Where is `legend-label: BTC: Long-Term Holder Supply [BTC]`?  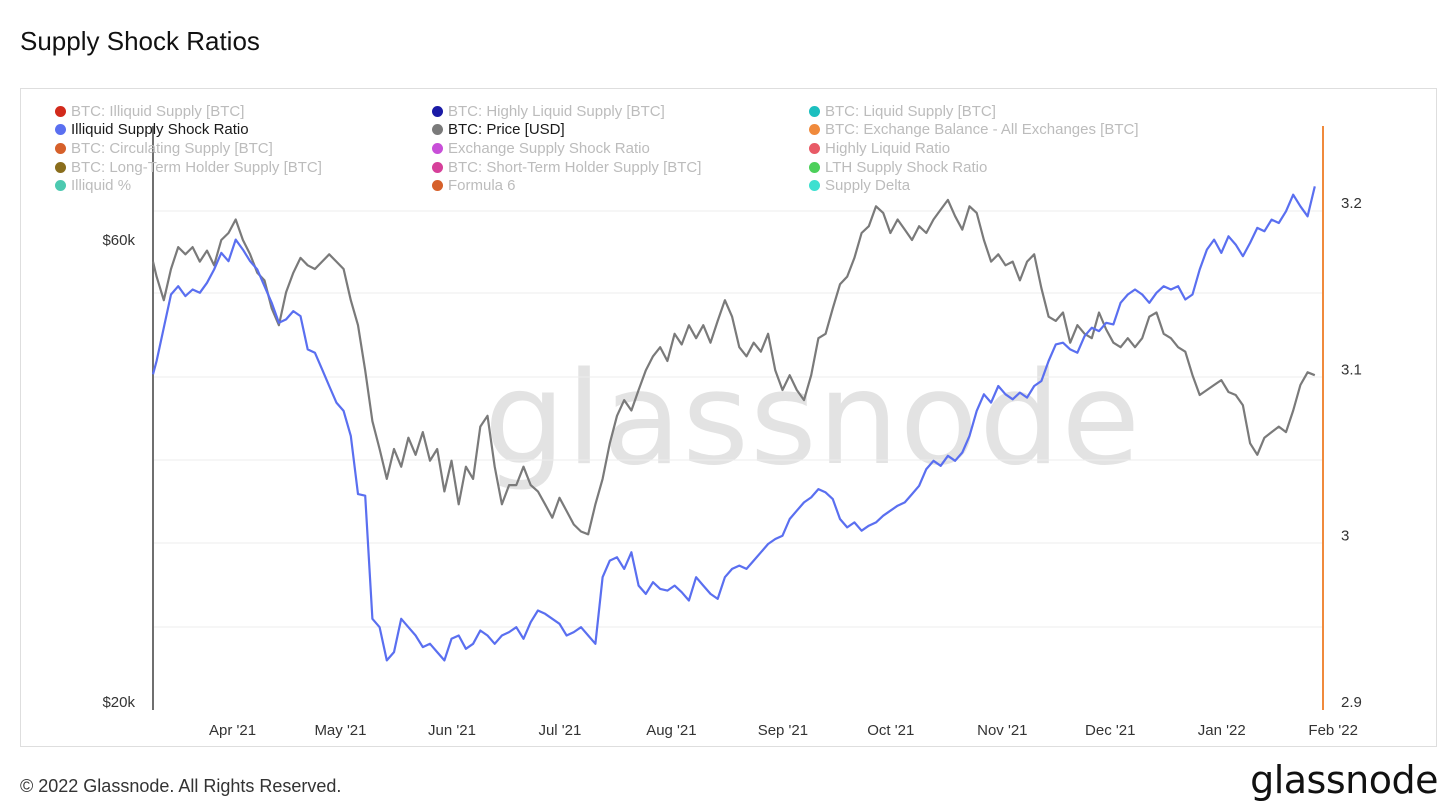
legend-label: BTC: Long-Term Holder Supply [BTC] is located at coordinates (196, 167).